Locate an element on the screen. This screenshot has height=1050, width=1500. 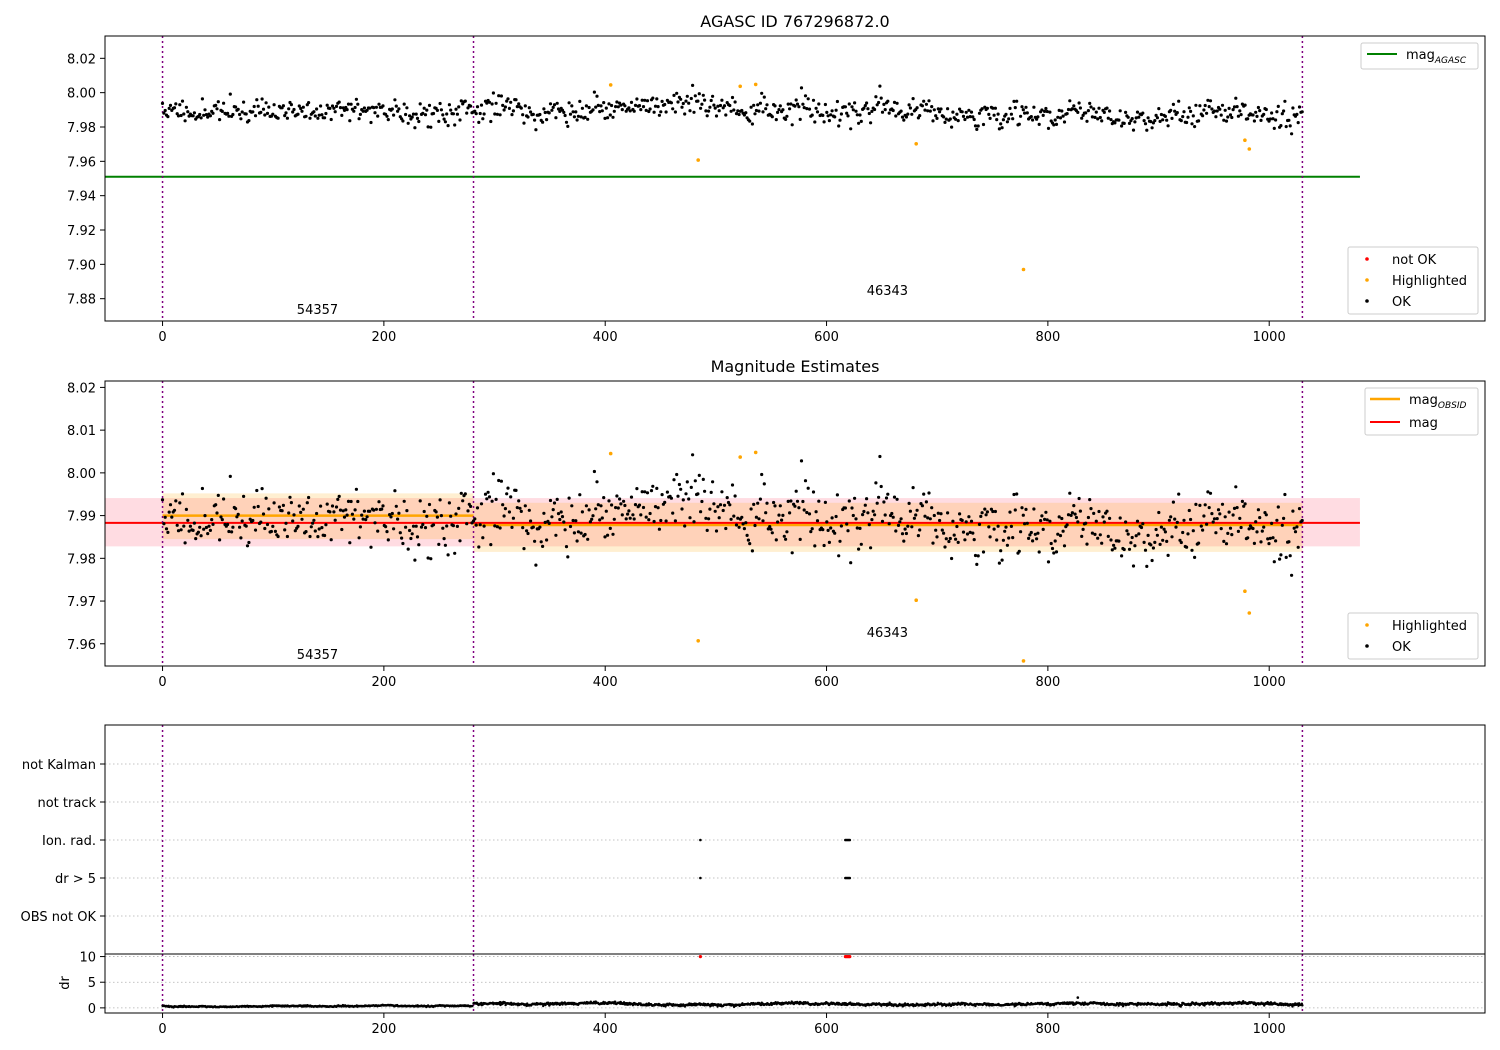
x-tick-label: 200 is located at coordinates (383, 1029).